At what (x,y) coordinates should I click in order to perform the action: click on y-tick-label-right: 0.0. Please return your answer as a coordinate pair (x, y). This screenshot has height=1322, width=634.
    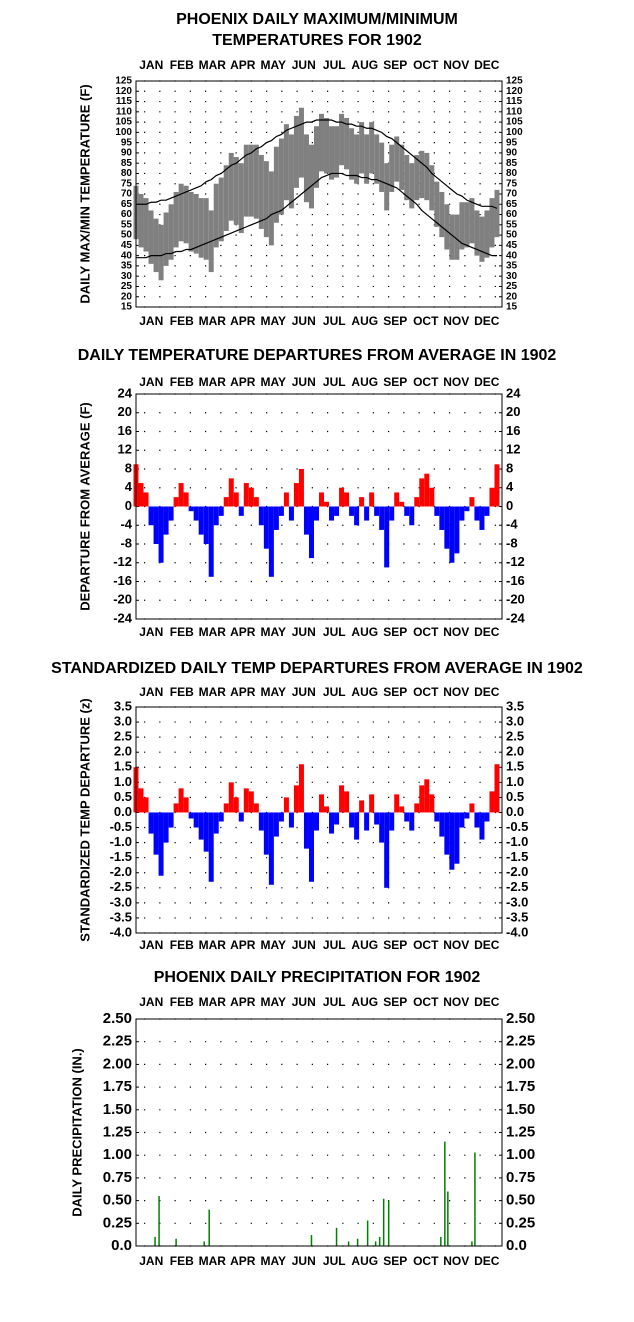
    Looking at the image, I should click on (516, 1245).